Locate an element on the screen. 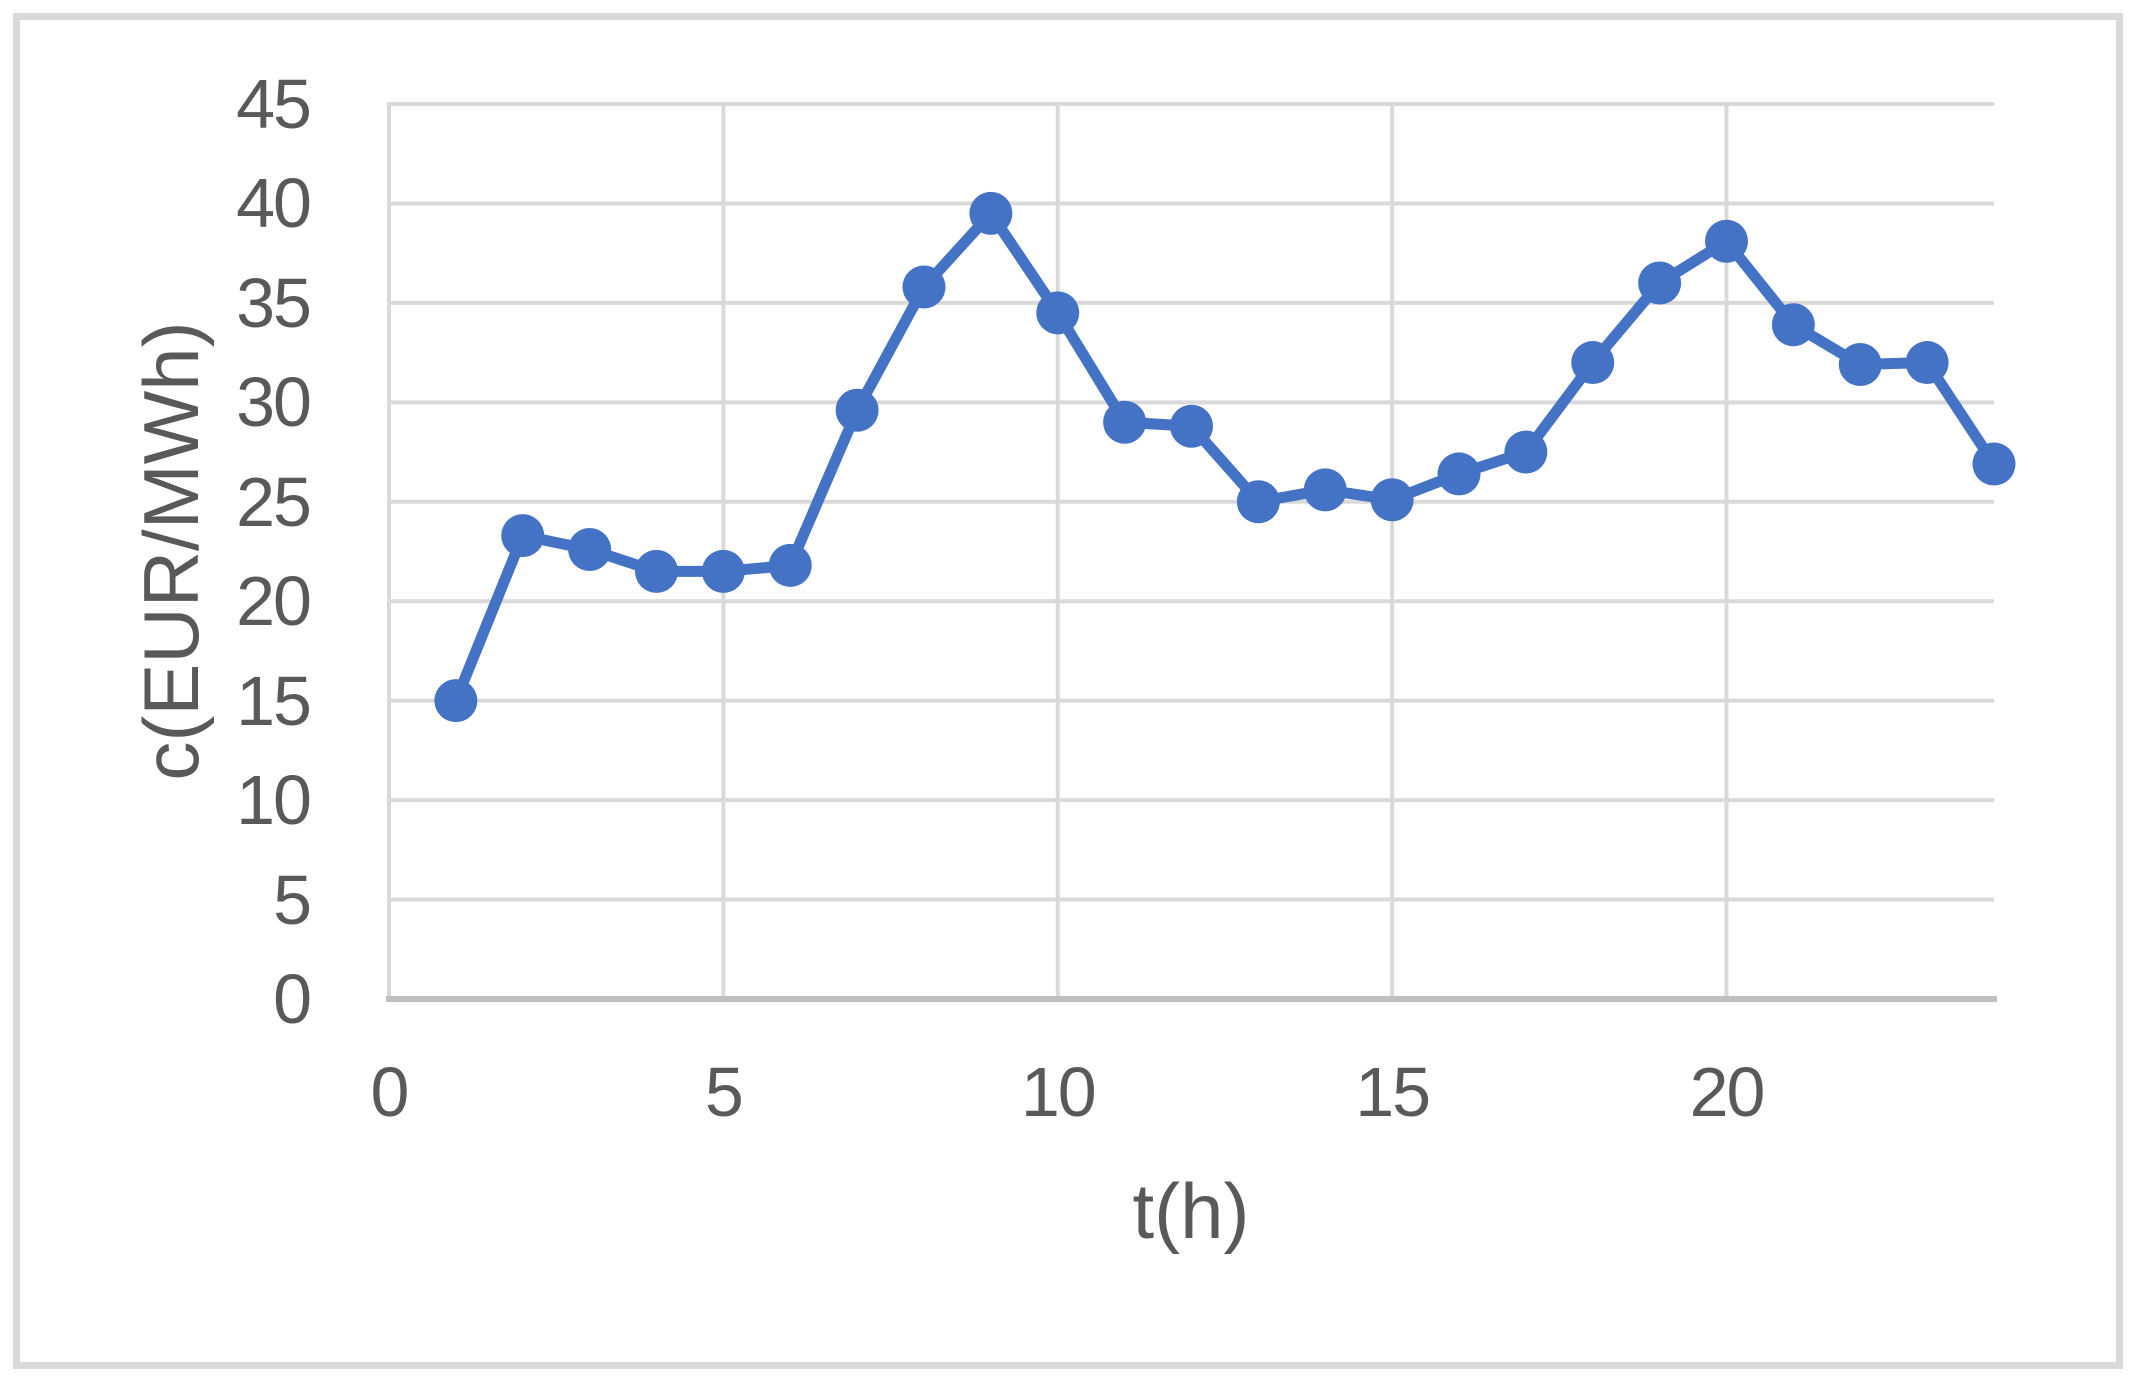 This screenshot has height=1382, width=2136. y-axis-tick-label: 45 is located at coordinates (274, 104).